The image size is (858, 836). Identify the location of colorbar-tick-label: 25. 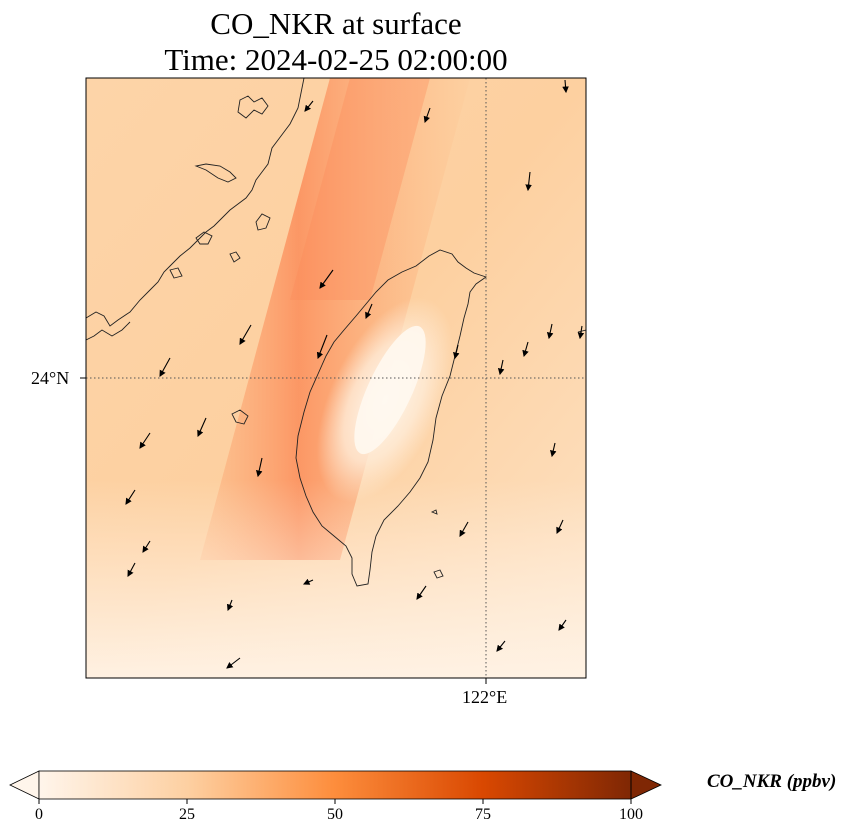
(187, 814).